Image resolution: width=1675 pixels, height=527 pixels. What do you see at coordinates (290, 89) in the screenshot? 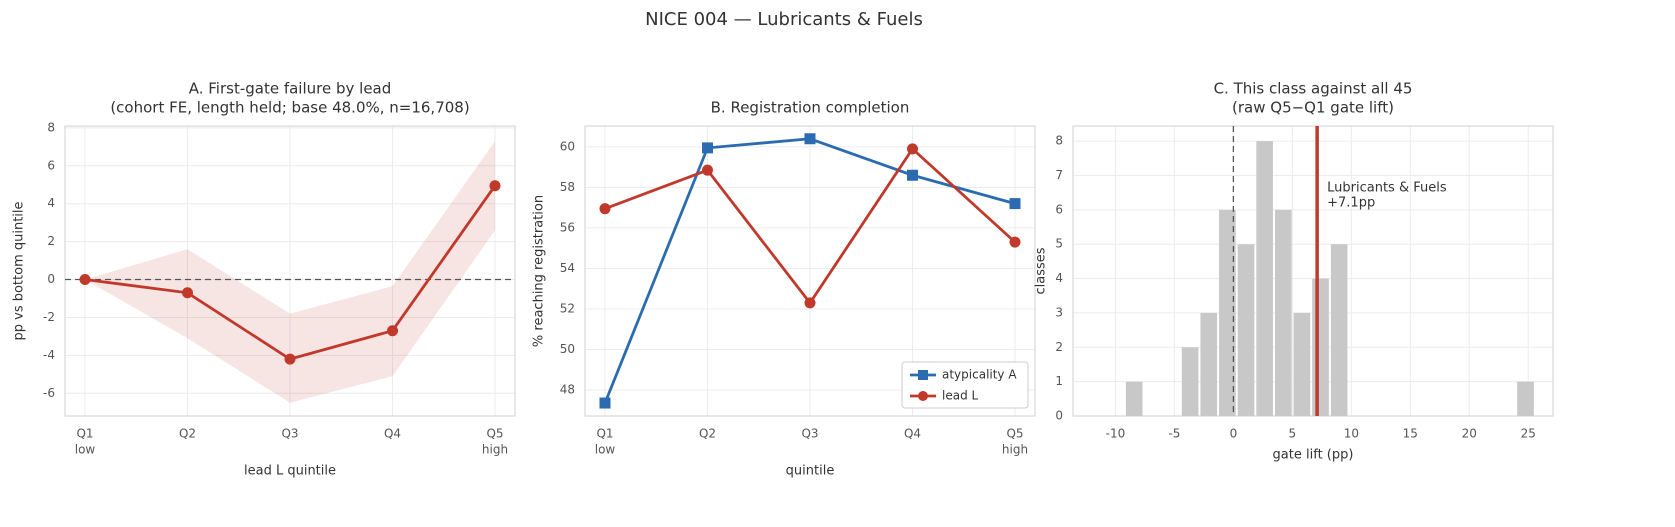
I see `panel-title: A. First-gate failure by lead` at bounding box center [290, 89].